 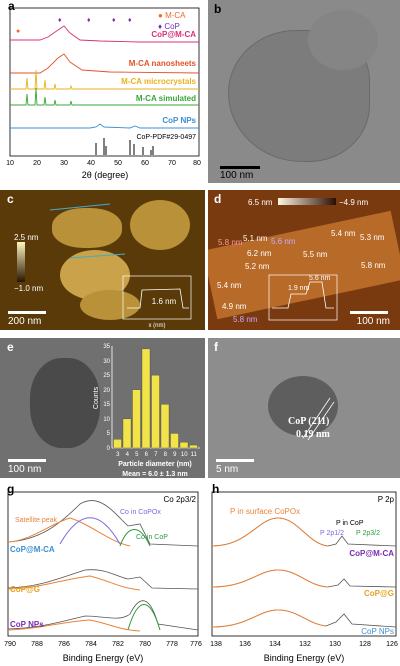 I want to click on lattice-marker, so click(x=316, y=418).